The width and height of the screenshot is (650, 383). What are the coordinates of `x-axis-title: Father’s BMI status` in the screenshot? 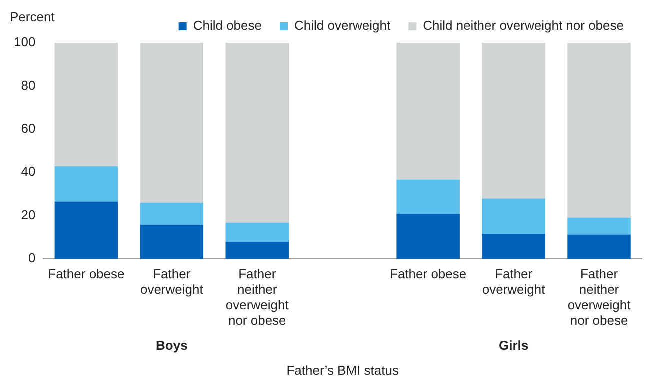 It's located at (343, 370).